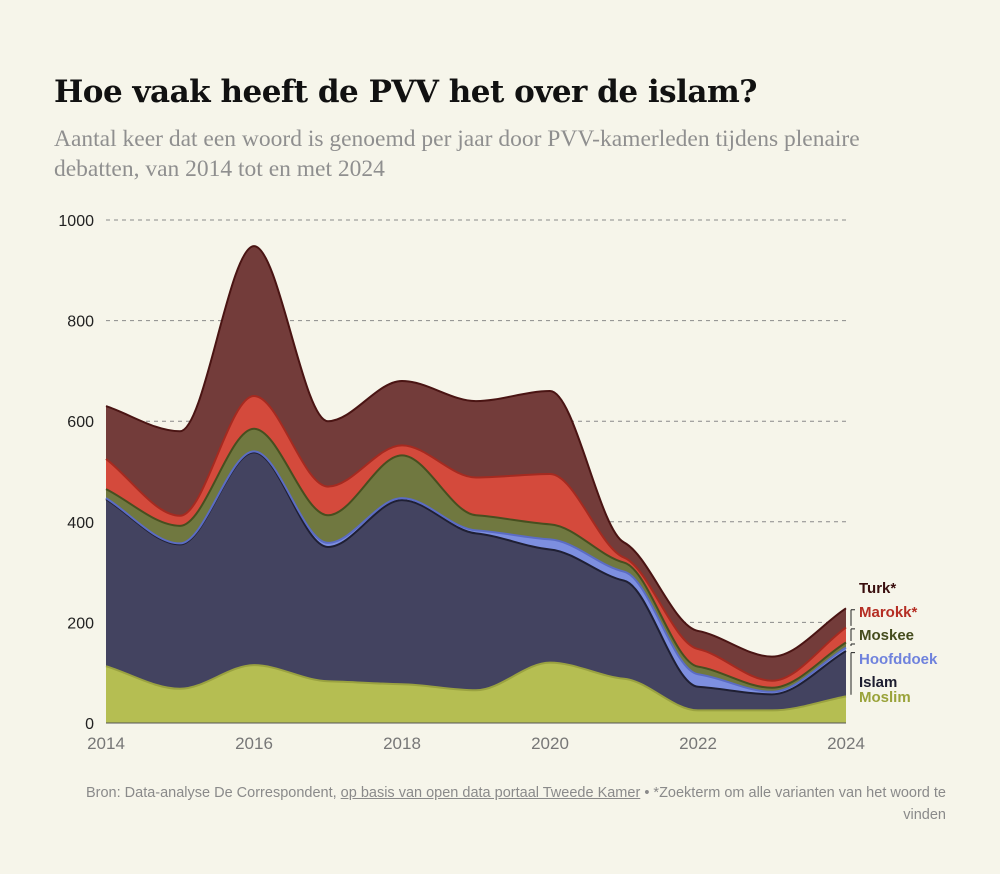 This screenshot has height=874, width=1000. I want to click on y-tick-200: 200, so click(80, 623).